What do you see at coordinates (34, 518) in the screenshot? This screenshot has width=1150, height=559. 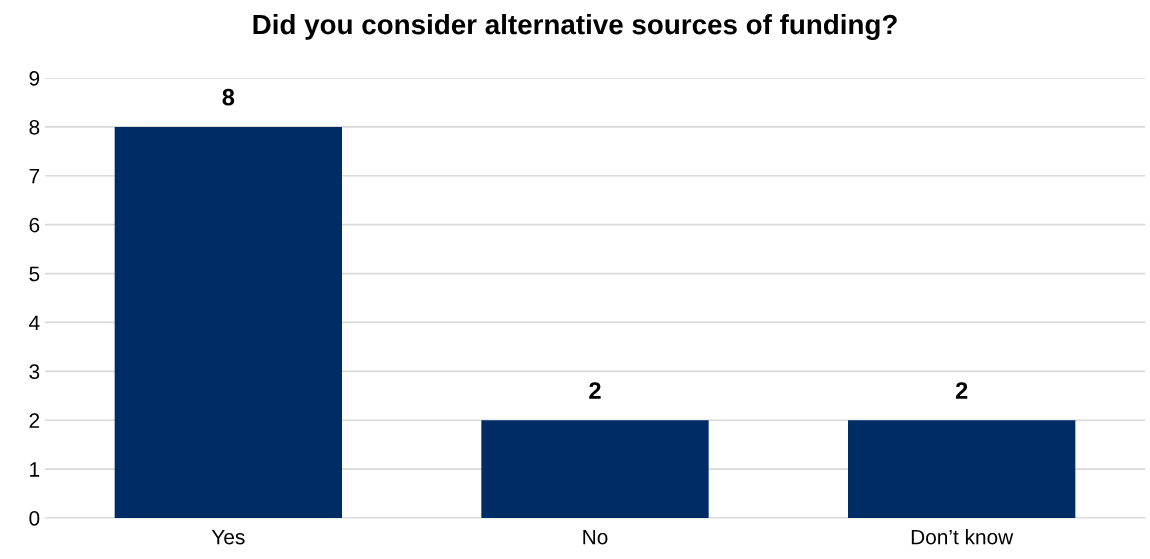 I see `y-tick-label: 0` at bounding box center [34, 518].